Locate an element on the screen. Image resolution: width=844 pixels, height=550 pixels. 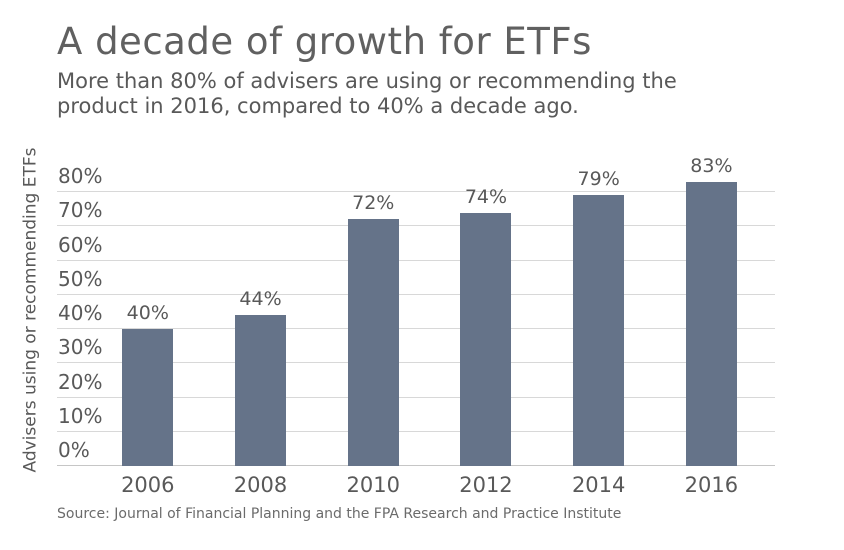
bar-value-label: 74% is located at coordinates (486, 196).